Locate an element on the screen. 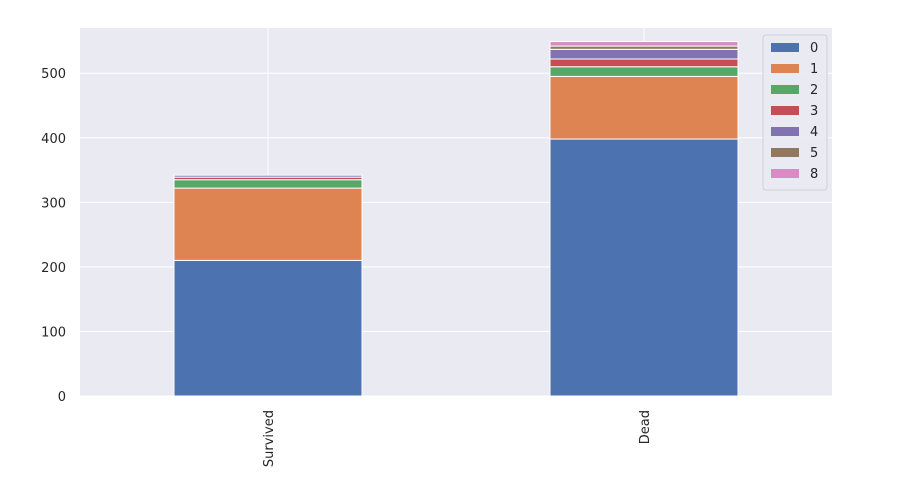 The image size is (918, 497). x-tick-label: Dead is located at coordinates (645, 427).